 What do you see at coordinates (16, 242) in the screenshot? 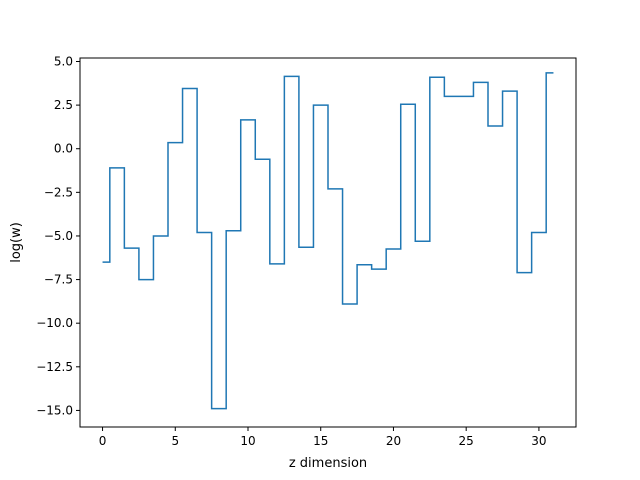
I see `y-axis-label: log(w)` at bounding box center [16, 242].